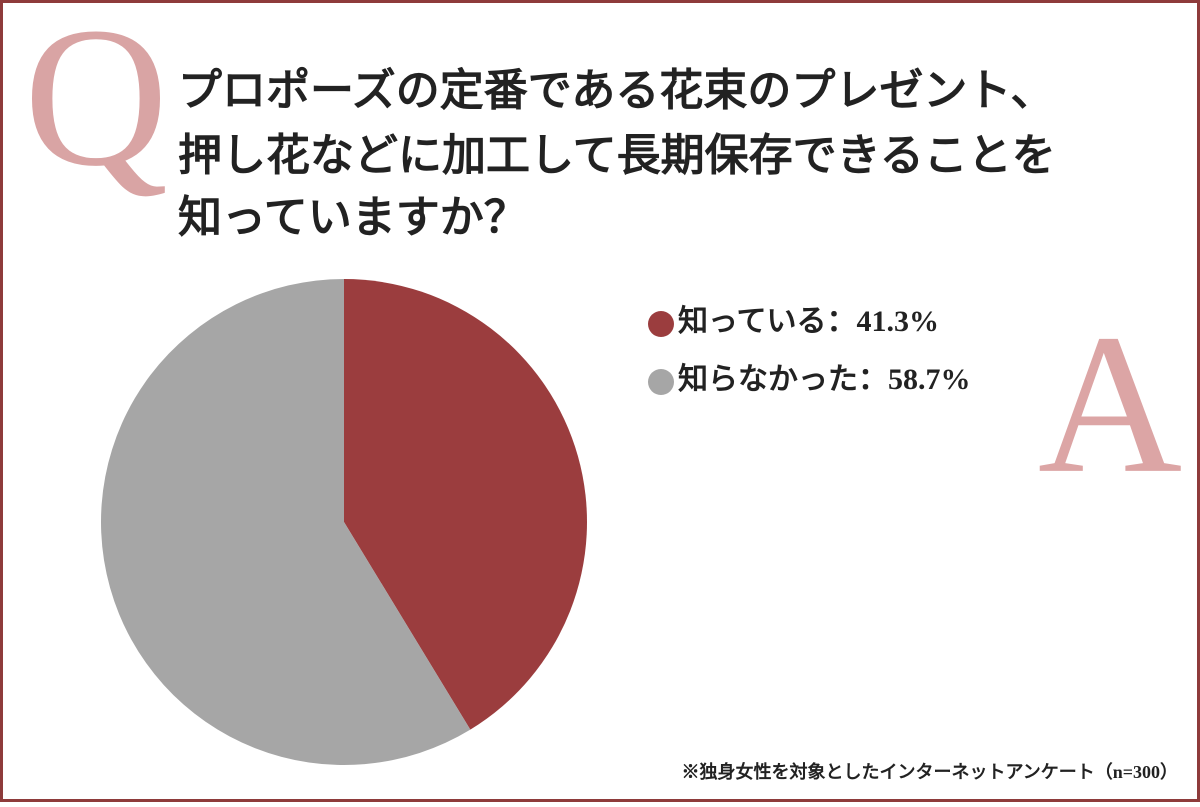 The height and width of the screenshot is (807, 1200). What do you see at coordinates (929, 771) in the screenshot?
I see `footnote: ※独身女性を対象としたインターネットアンケート（n=300）` at bounding box center [929, 771].